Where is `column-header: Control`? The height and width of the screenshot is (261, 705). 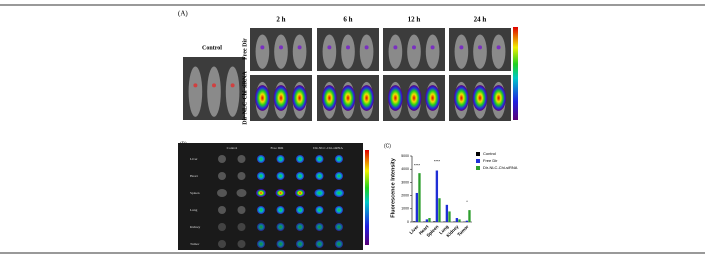 column-header: Control is located at coordinates (232, 148).